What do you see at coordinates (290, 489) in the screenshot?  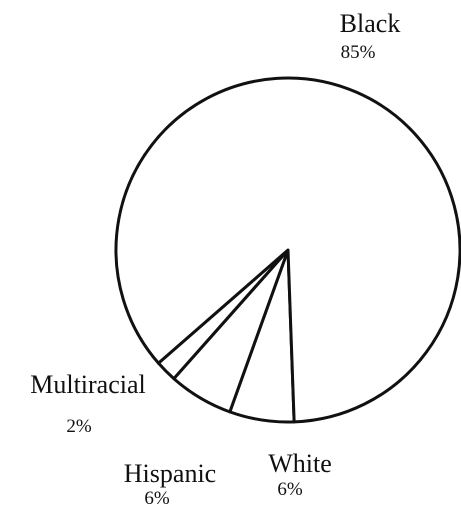 I see `value-label-white: 6%` at bounding box center [290, 489].